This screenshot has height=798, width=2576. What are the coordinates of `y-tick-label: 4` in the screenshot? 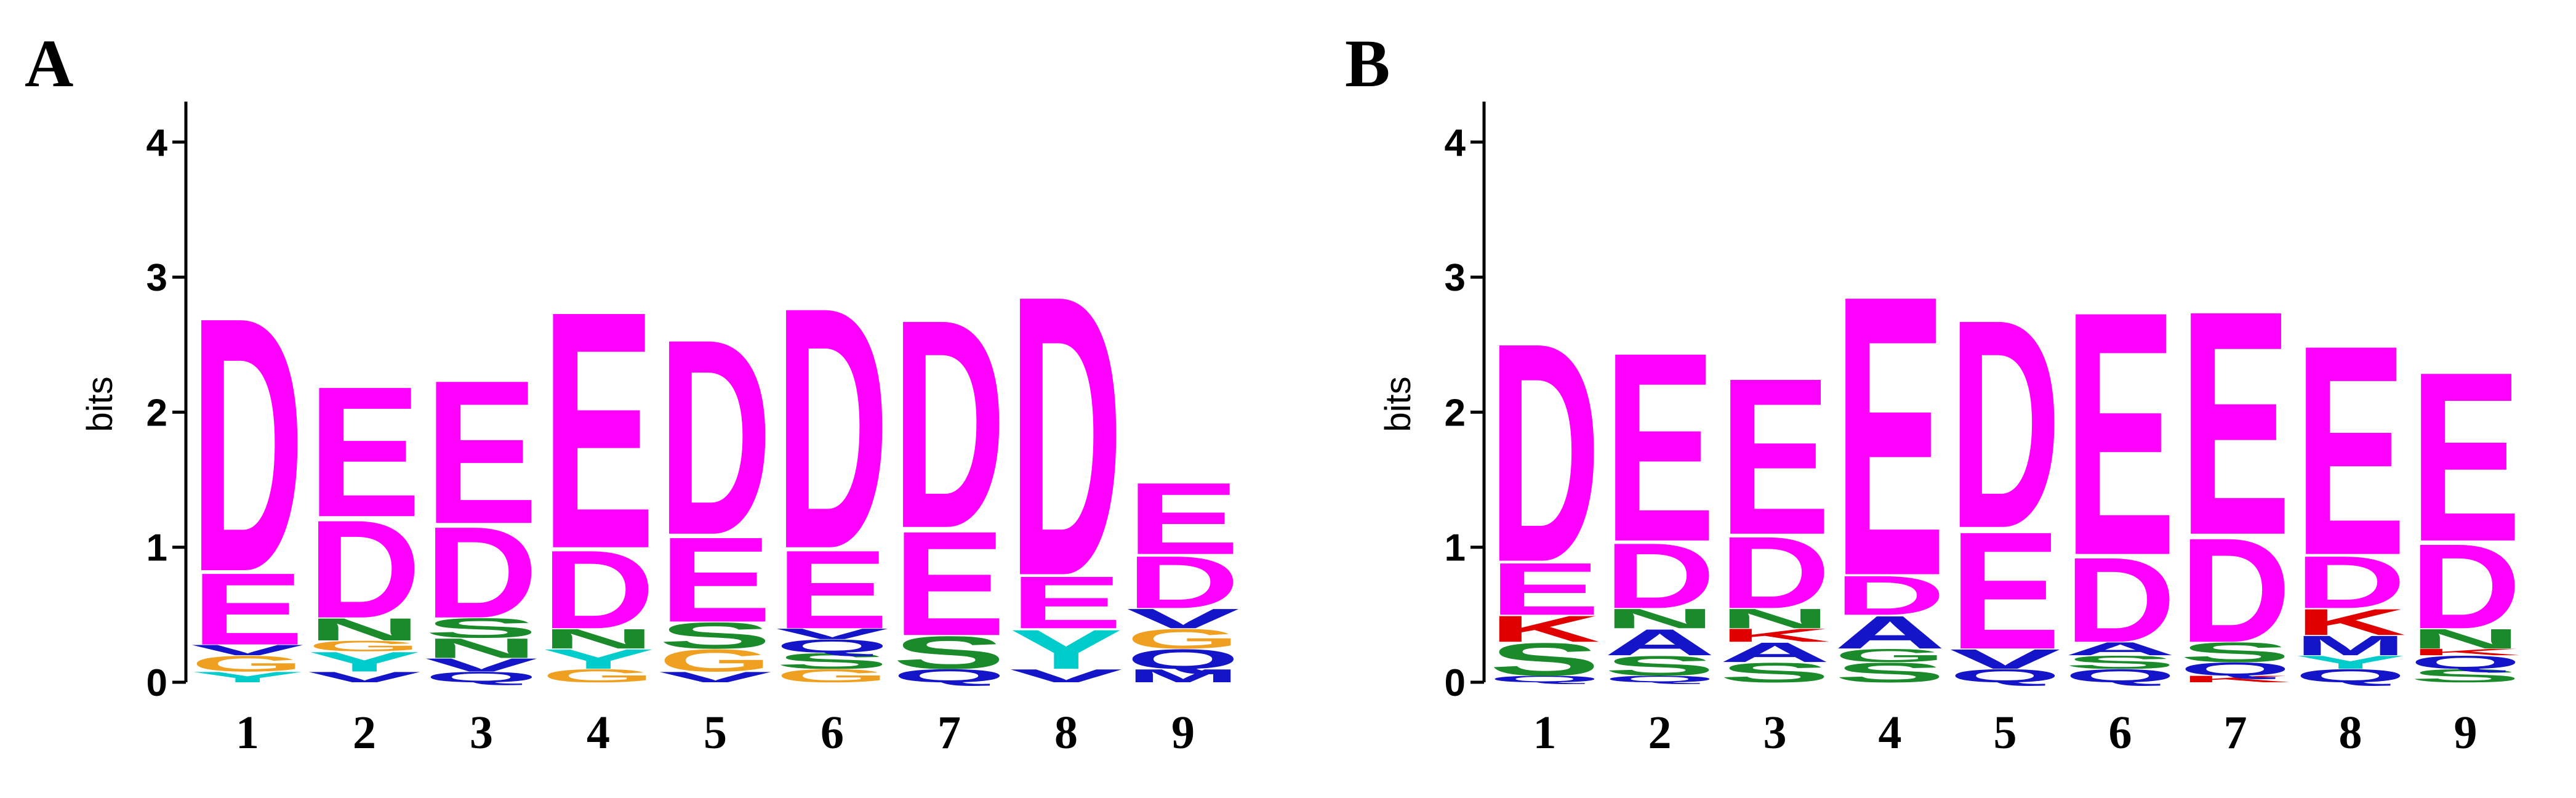 It's located at (1455, 143).